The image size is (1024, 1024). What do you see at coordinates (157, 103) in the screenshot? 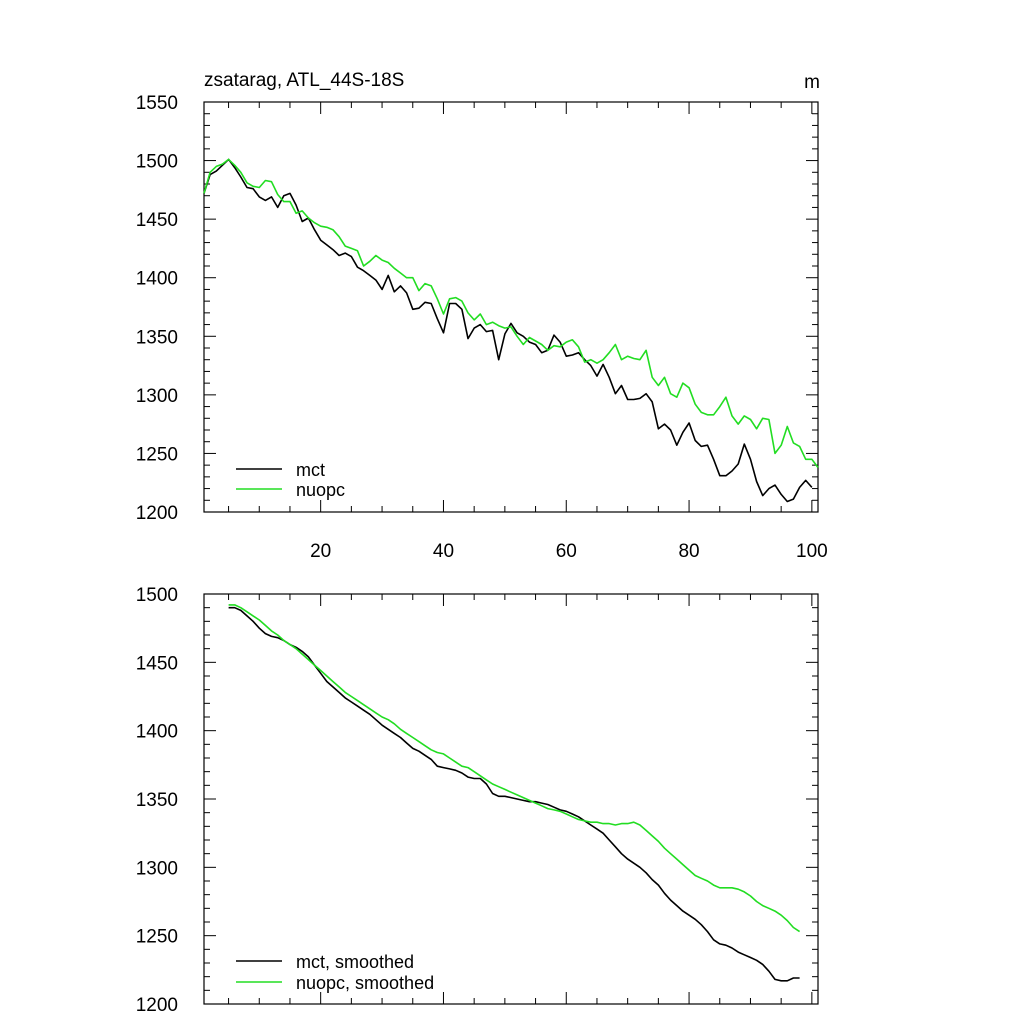
I see `y-tick-label: 1550` at bounding box center [157, 103].